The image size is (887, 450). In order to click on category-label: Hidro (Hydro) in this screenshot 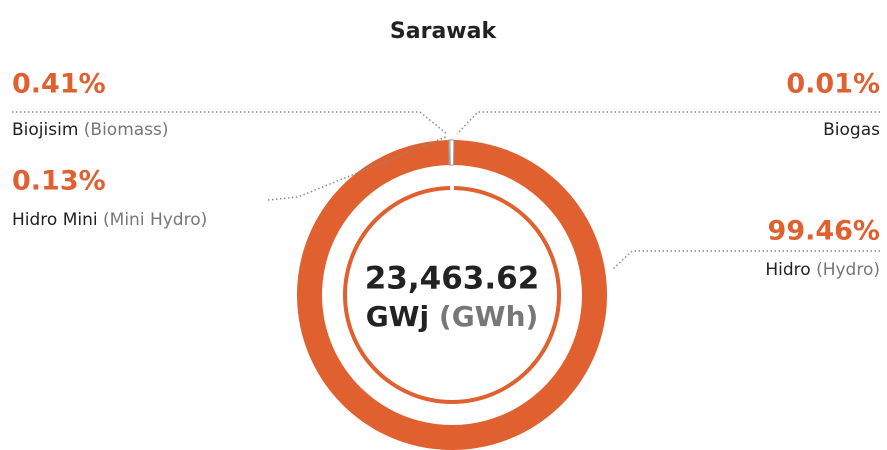, I will do `click(822, 270)`.